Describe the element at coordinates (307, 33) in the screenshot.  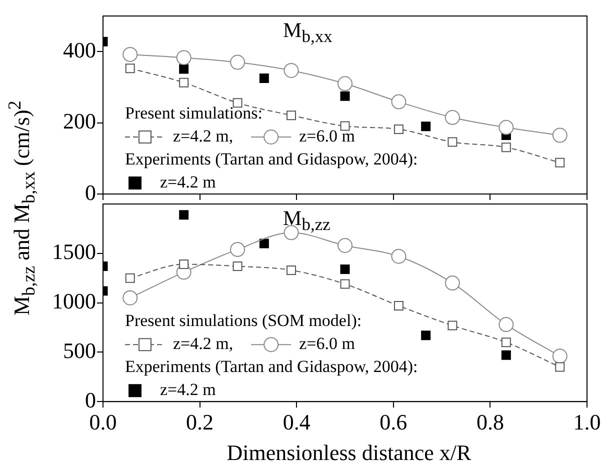
I see `chart-title: M$_{b,xx}$` at that location.